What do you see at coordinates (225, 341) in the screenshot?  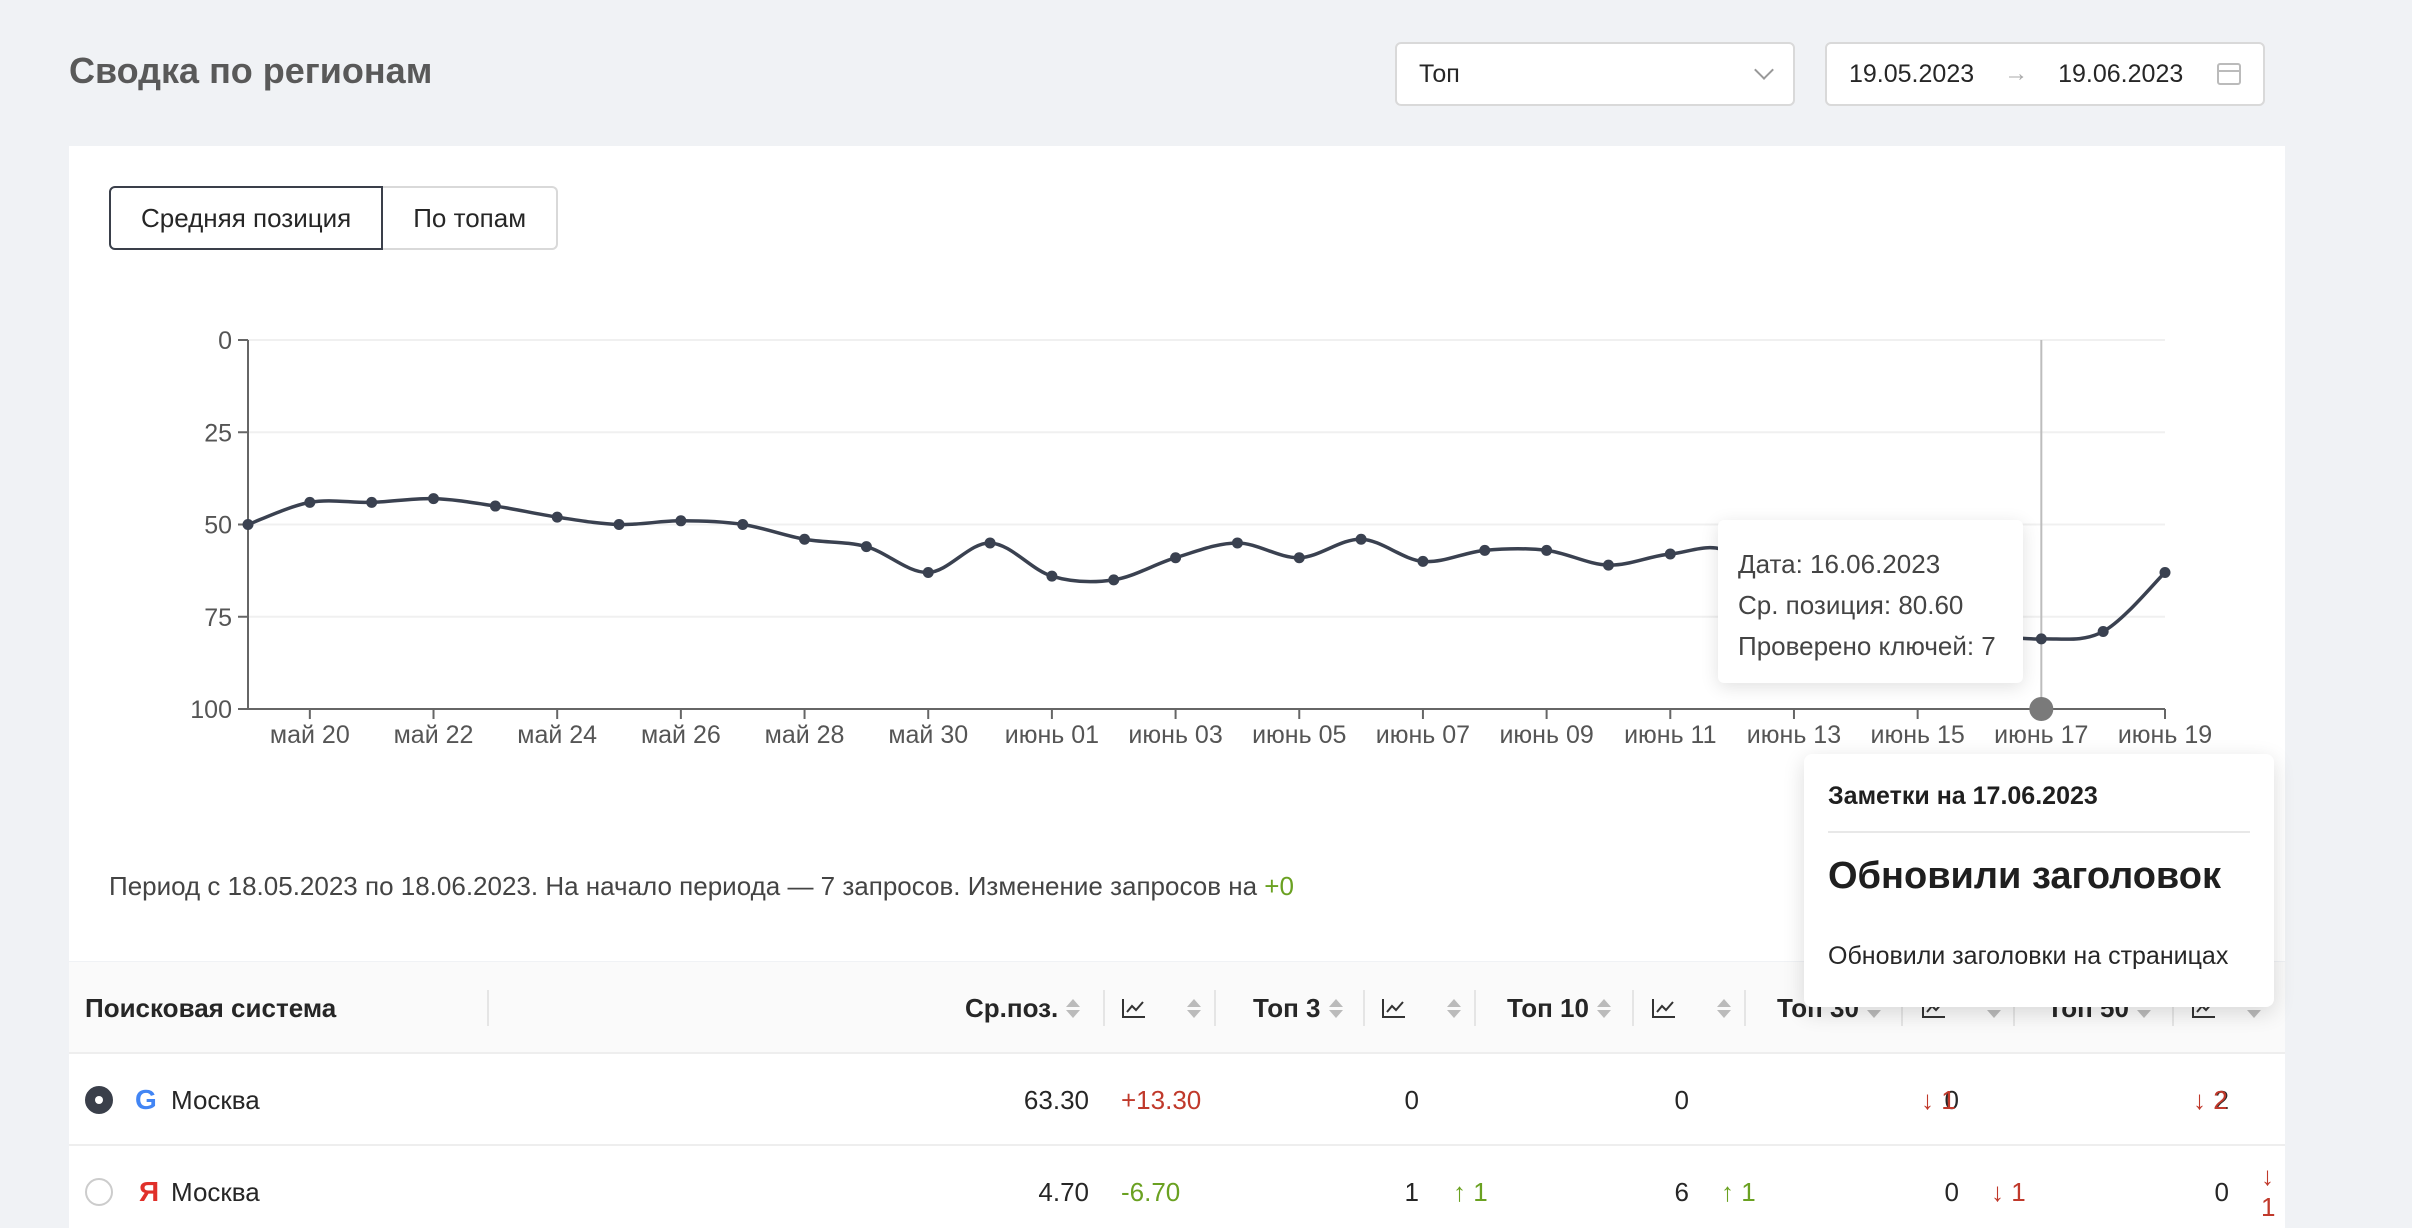 I see `y-tick-label: 0` at bounding box center [225, 341].